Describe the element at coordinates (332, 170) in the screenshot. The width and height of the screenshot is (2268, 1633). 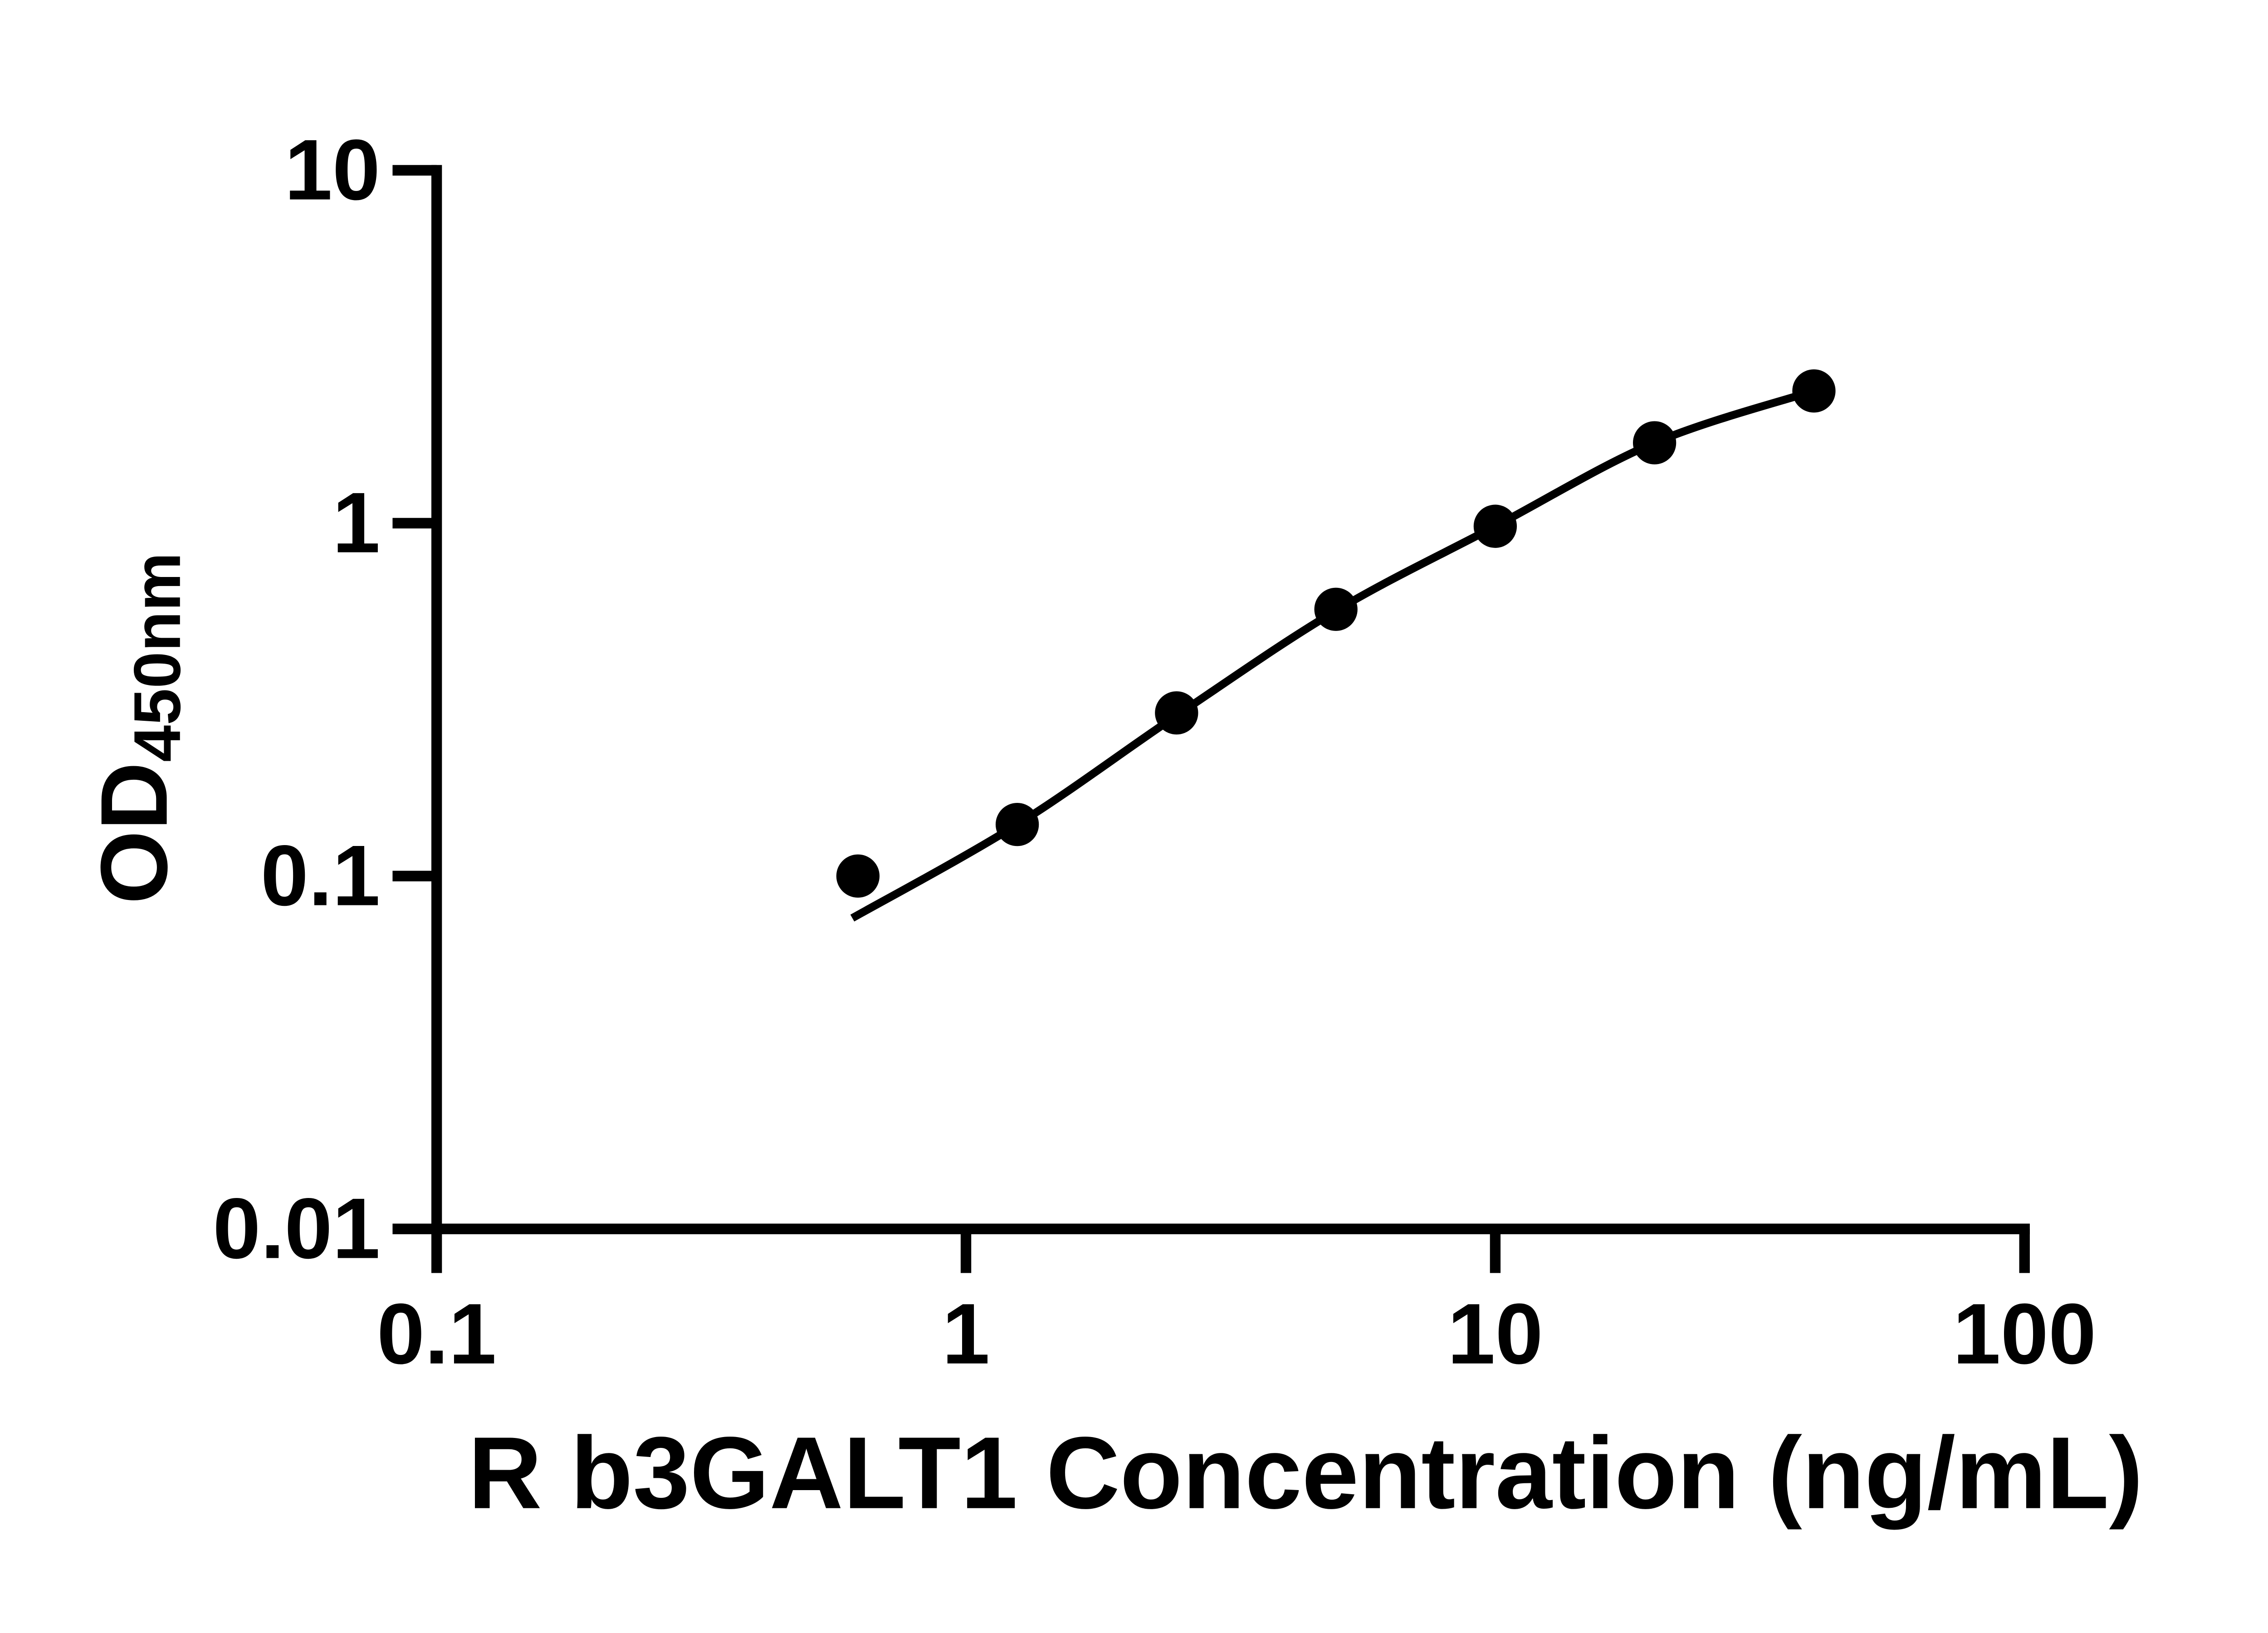
I see `y-tick-label: 10` at that location.